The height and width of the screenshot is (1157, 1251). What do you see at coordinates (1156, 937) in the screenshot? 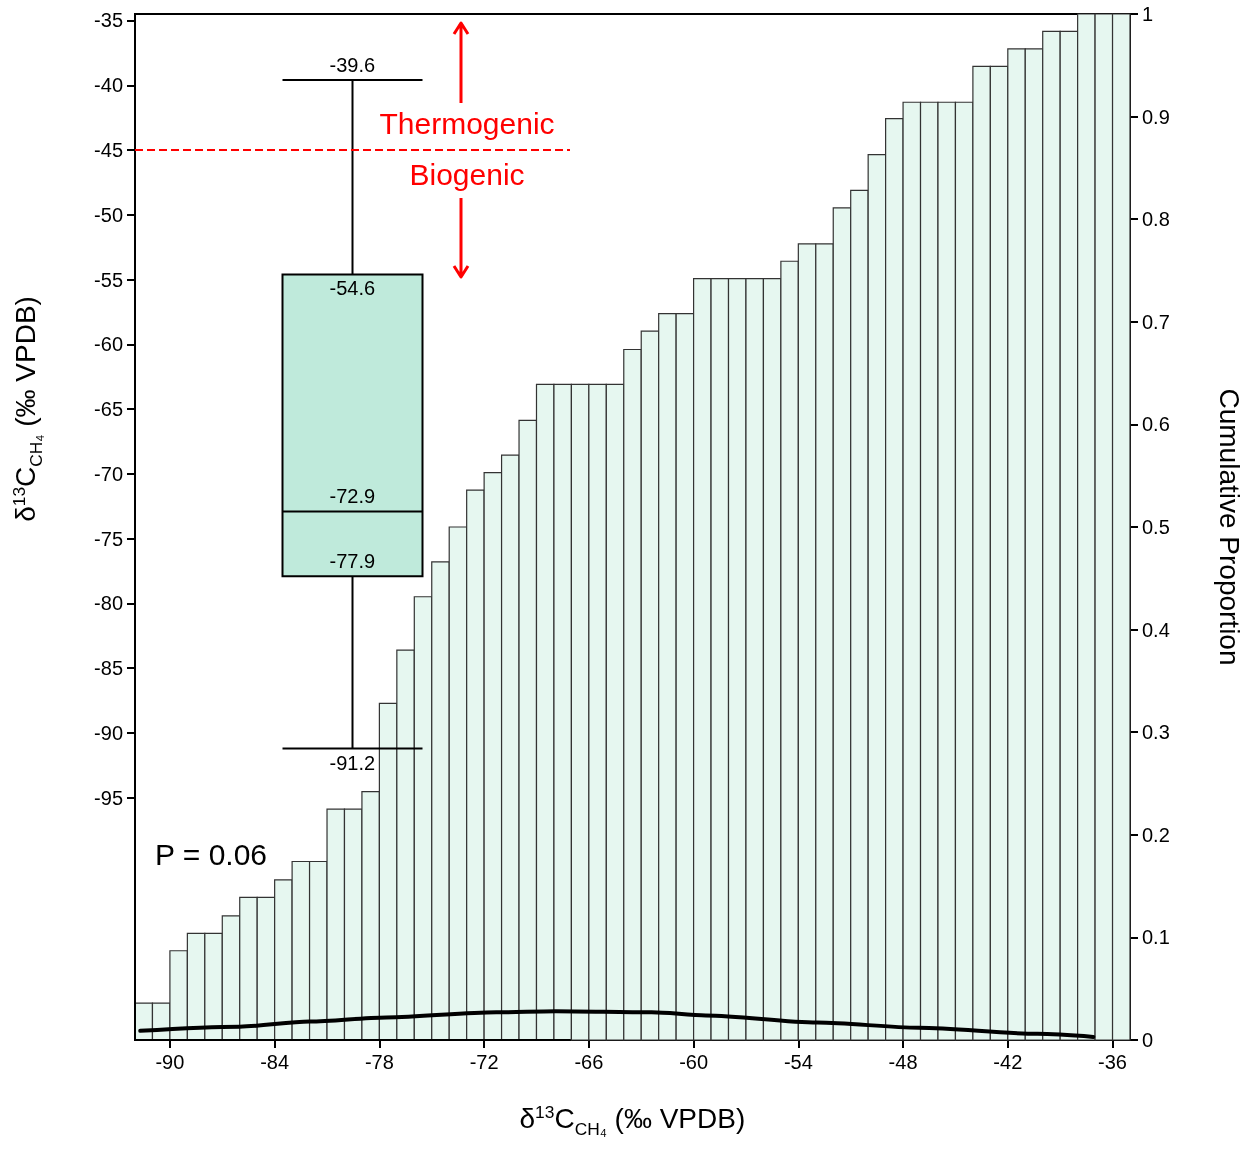
I see `y-tick-label: 0.1` at bounding box center [1156, 937].